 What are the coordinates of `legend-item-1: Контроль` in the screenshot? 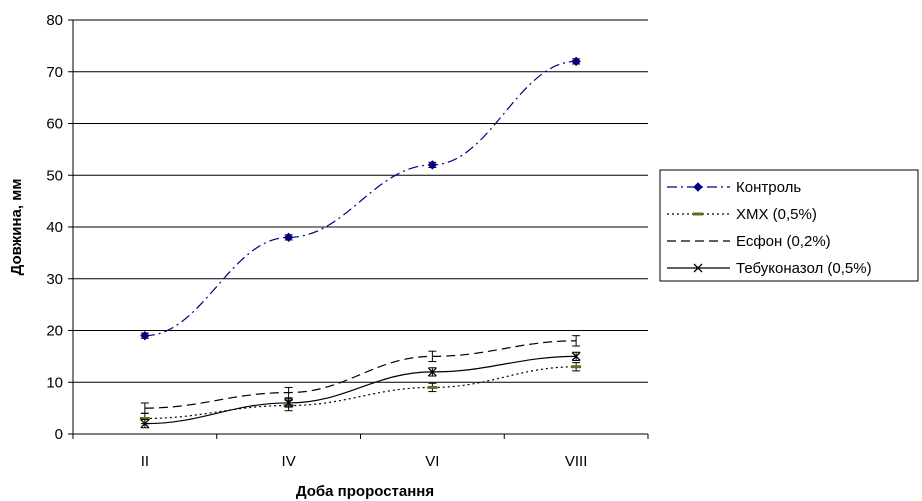 It's located at (734, 187).